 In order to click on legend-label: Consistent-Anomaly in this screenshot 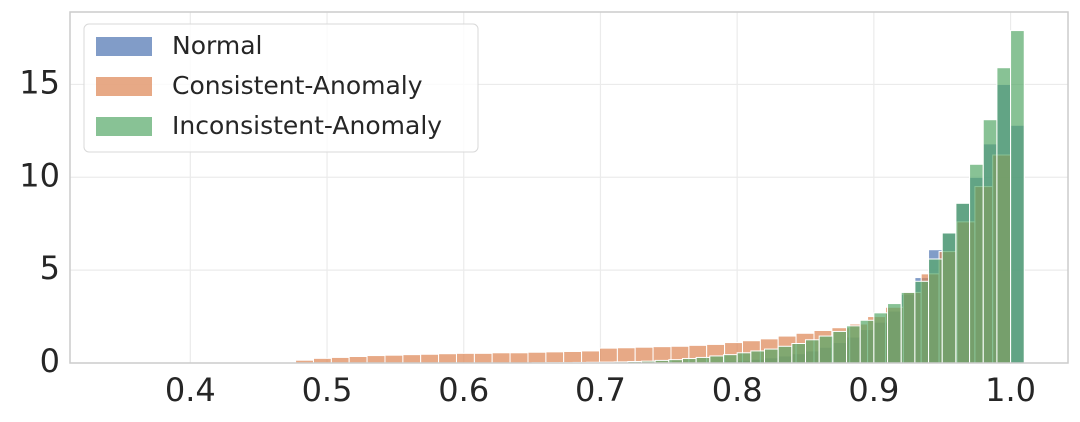, I will do `click(297, 85)`.